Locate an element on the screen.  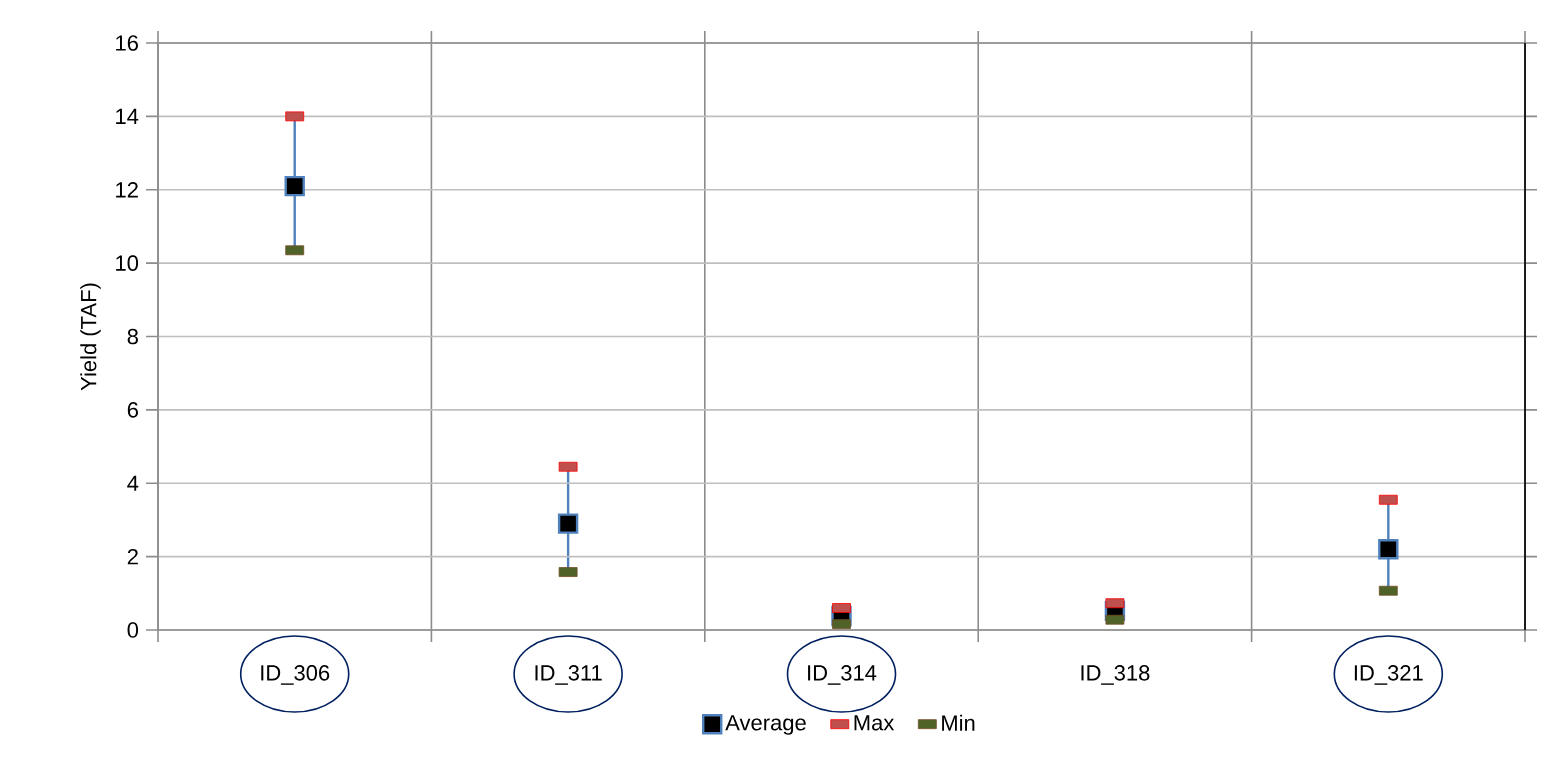
y-tick-label: 14 is located at coordinates (127, 116).